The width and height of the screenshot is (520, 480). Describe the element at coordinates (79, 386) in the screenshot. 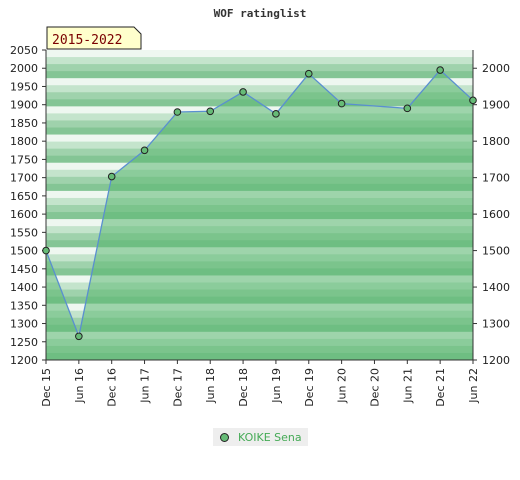

I see `x-tick-label: Jun 16` at that location.